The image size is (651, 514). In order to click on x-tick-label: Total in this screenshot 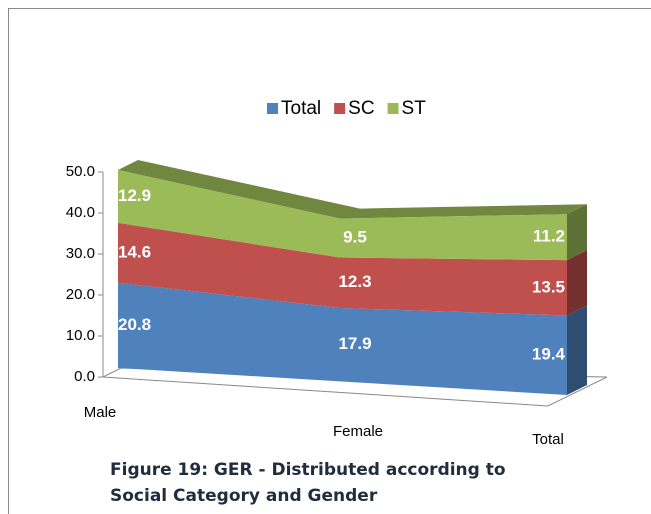, I will do `click(548, 439)`.